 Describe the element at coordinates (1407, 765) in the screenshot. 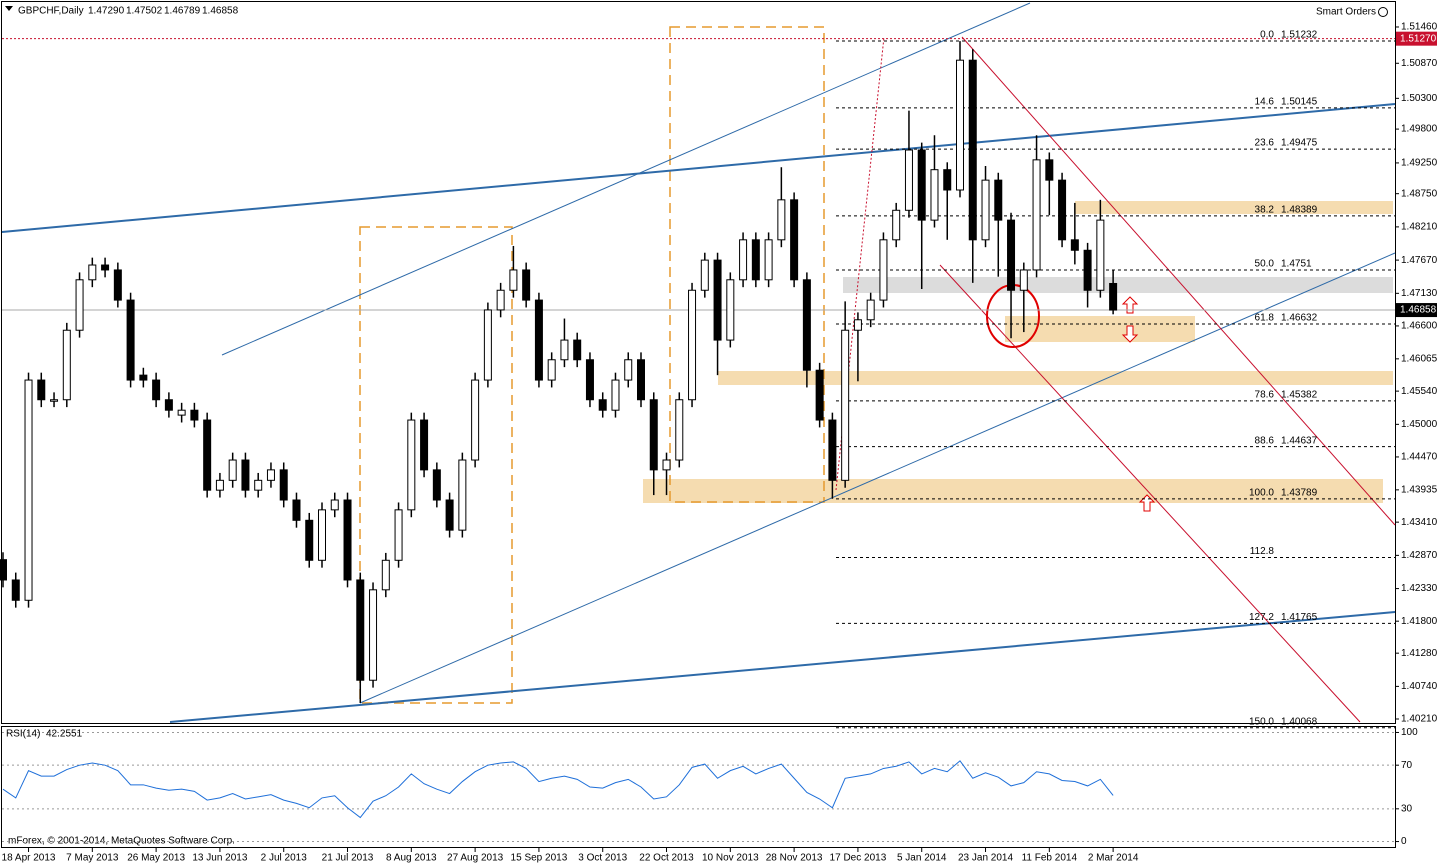

I see `rsi-tick-label: 70` at that location.